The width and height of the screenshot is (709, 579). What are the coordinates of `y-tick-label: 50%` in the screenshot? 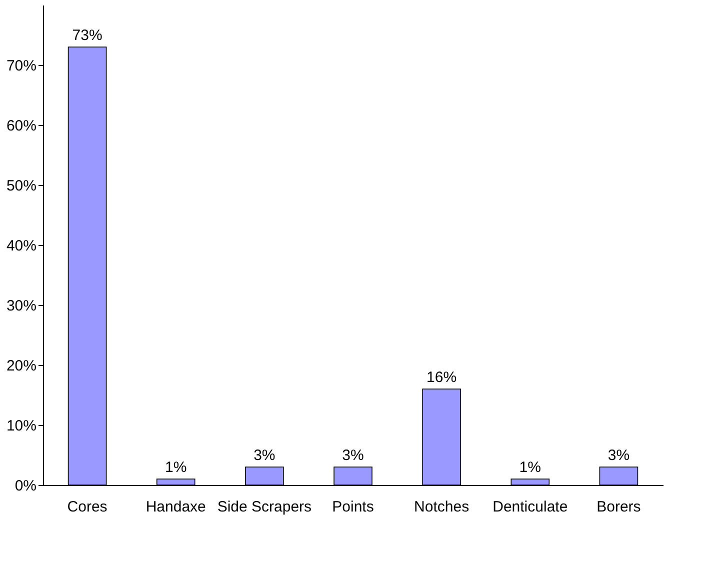 It's located at (21, 186).